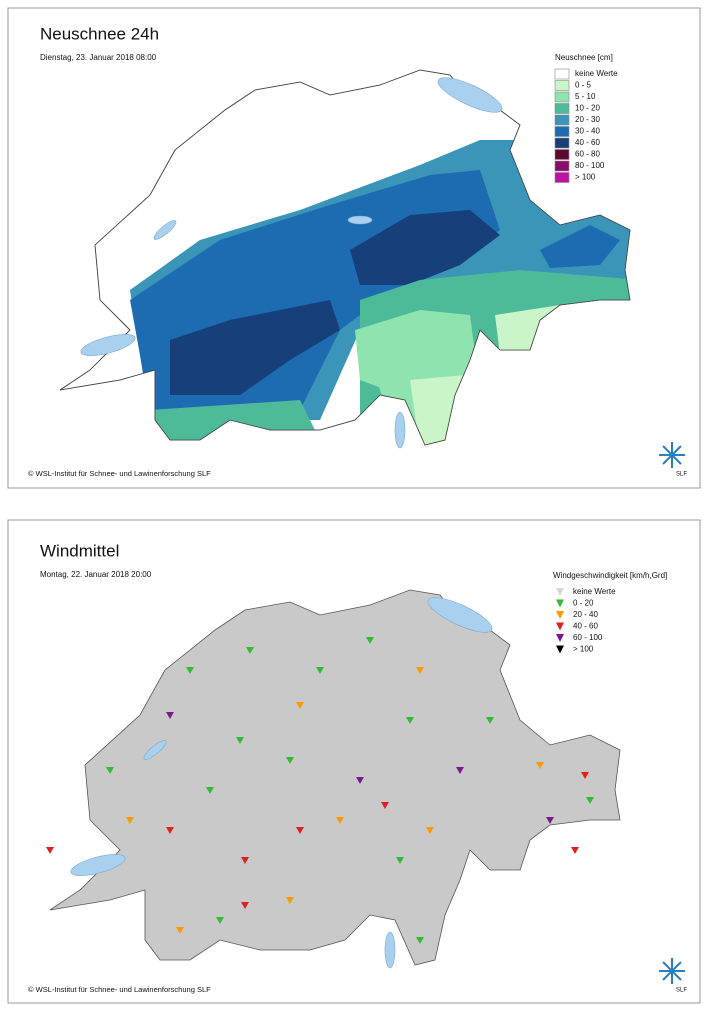 This screenshot has height=1016, width=710. Describe the element at coordinates (584, 57) in the screenshot. I see `legend-title: Neuschnee [cm]` at that location.